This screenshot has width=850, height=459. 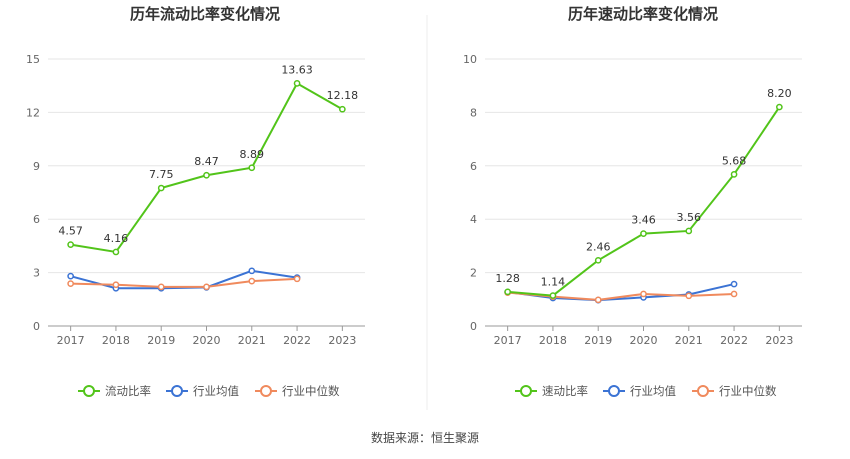 What do you see at coordinates (689, 217) in the screenshot?
I see `data-label: 3.56` at bounding box center [689, 217].